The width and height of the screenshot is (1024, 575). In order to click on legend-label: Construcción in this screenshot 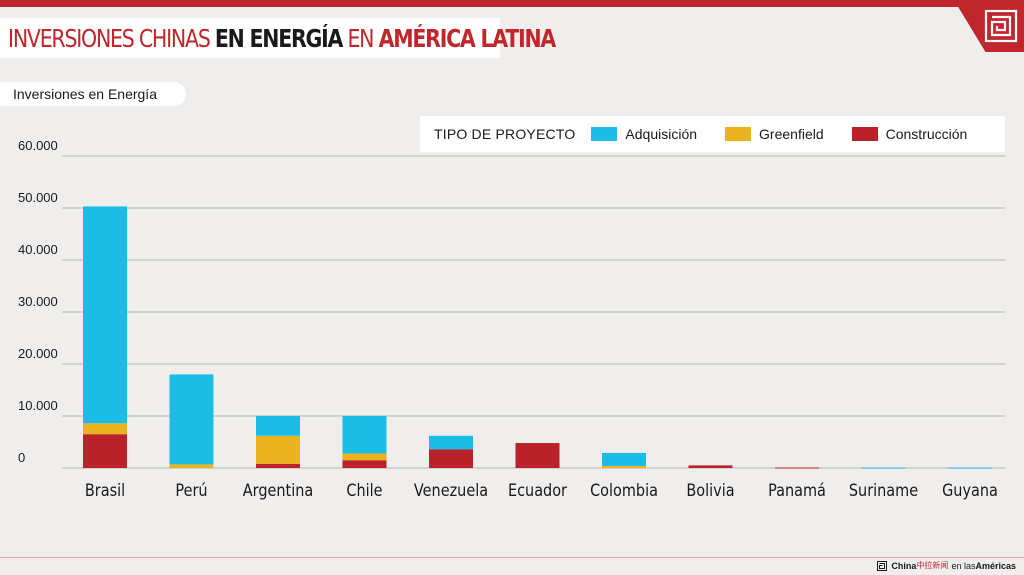, I will do `click(926, 134)`.